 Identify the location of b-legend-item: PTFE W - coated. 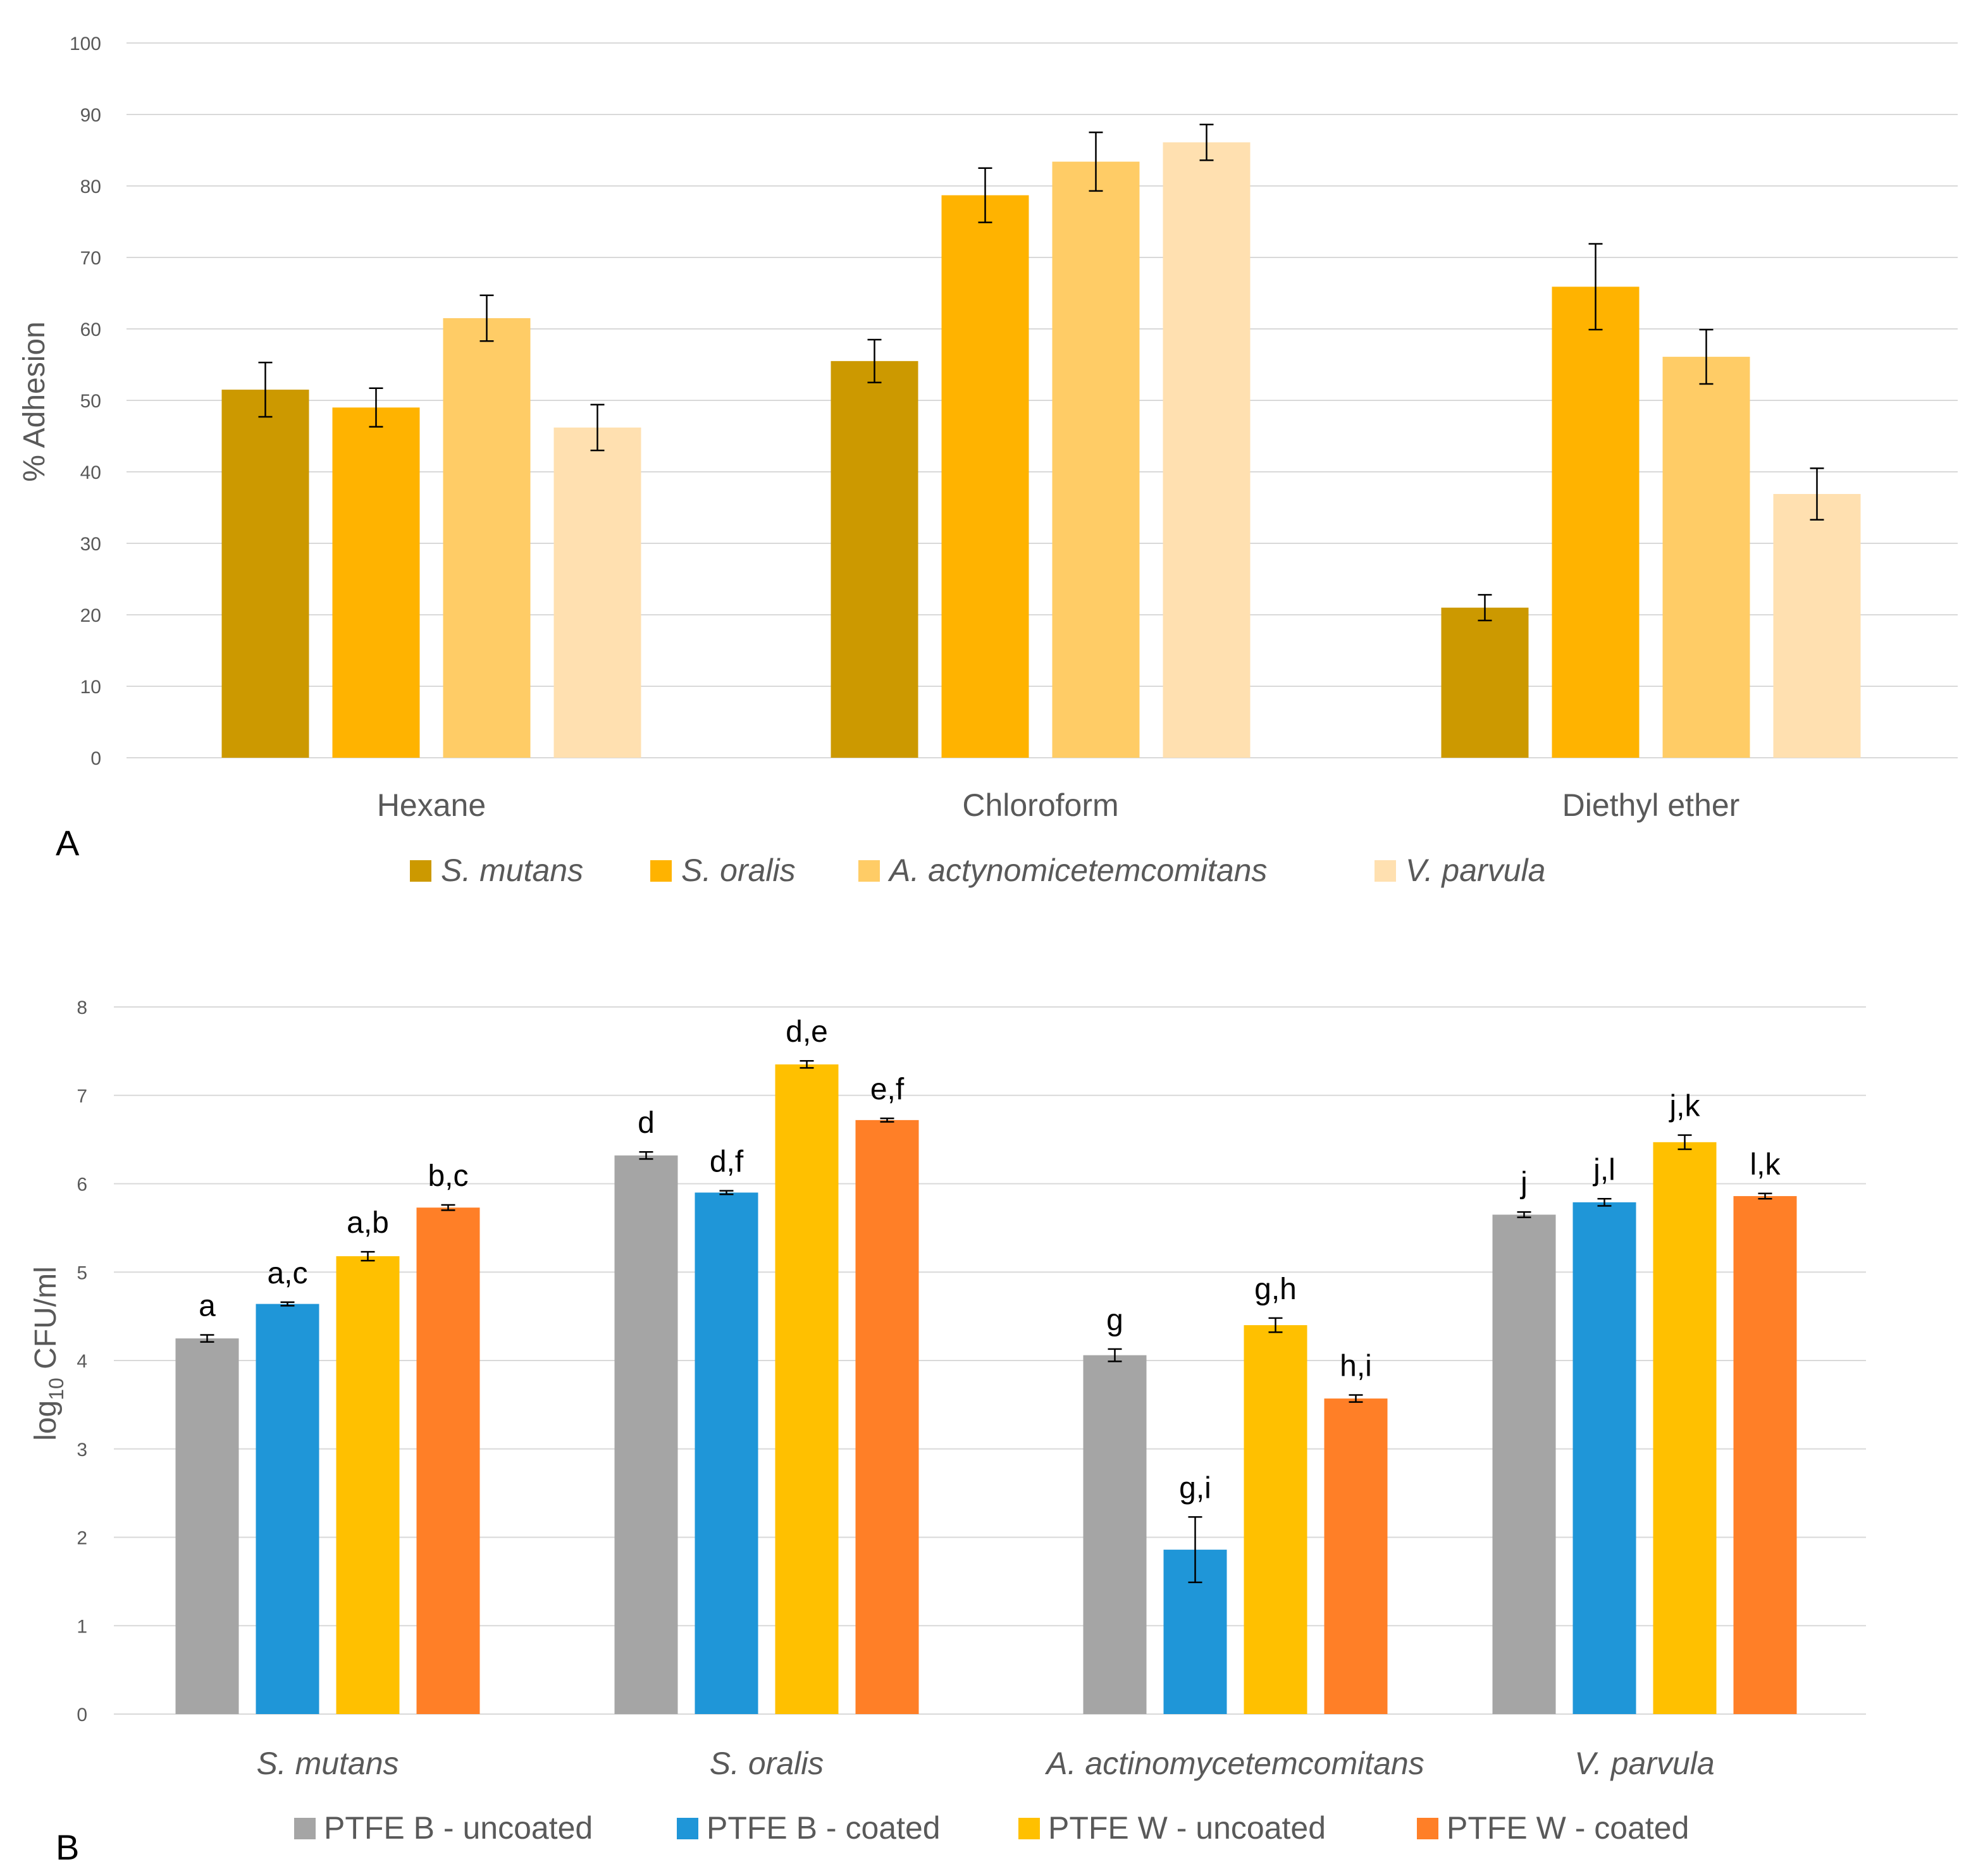
(1553, 1828).